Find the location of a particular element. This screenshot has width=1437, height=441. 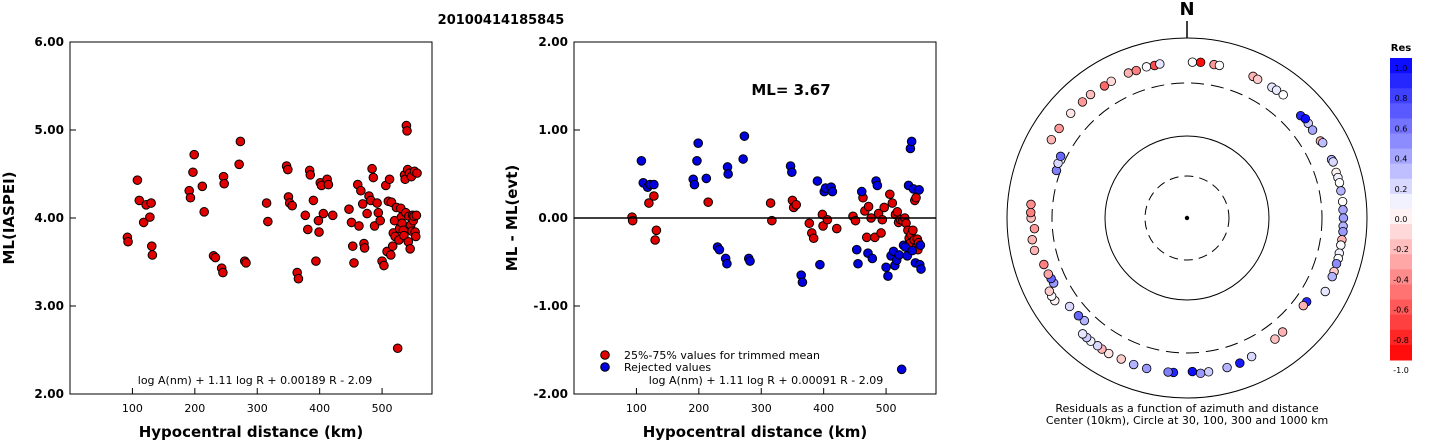

colorbar-tick-label: -1.0 is located at coordinates (1401, 370).